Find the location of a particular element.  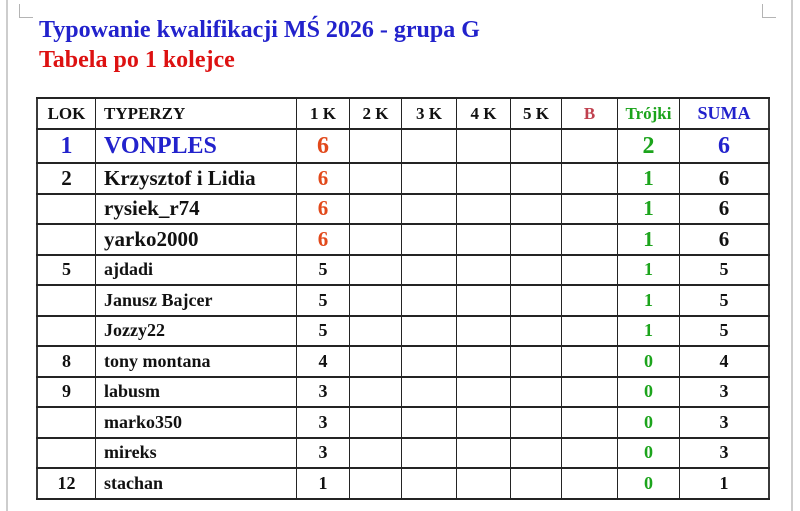

table-row: Janusz Bajcer 5 1 5 is located at coordinates (403, 300).